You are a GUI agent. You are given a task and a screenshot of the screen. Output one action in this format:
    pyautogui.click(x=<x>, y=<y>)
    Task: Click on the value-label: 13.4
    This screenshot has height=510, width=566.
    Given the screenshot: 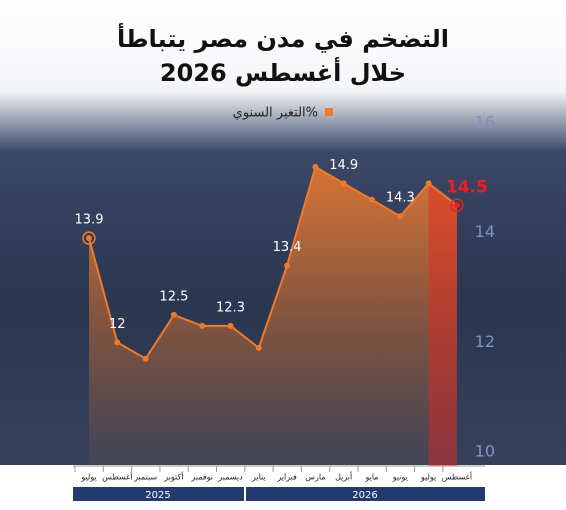 What is the action you would take?
    pyautogui.click(x=287, y=247)
    